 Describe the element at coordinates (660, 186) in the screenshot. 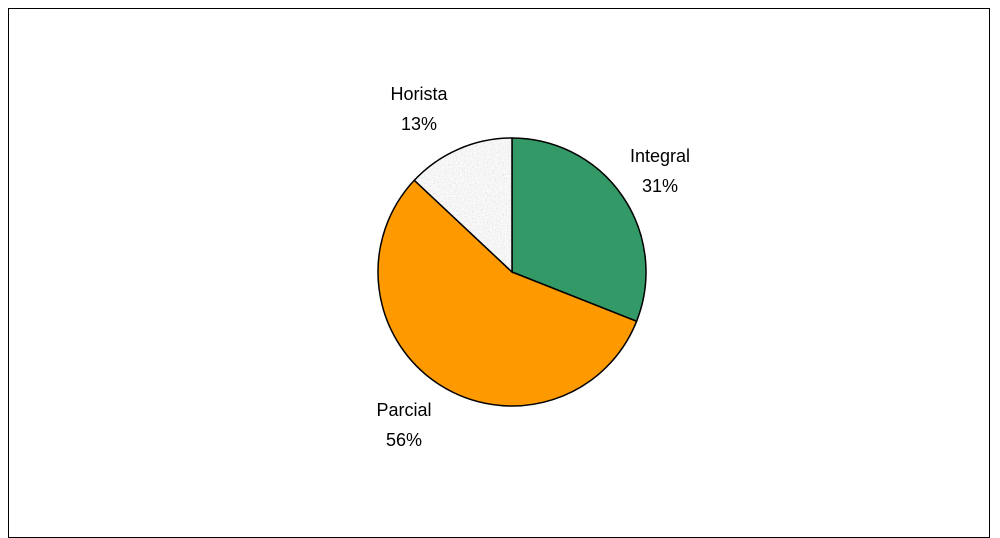

I see `slice-value-integral: 31%` at that location.